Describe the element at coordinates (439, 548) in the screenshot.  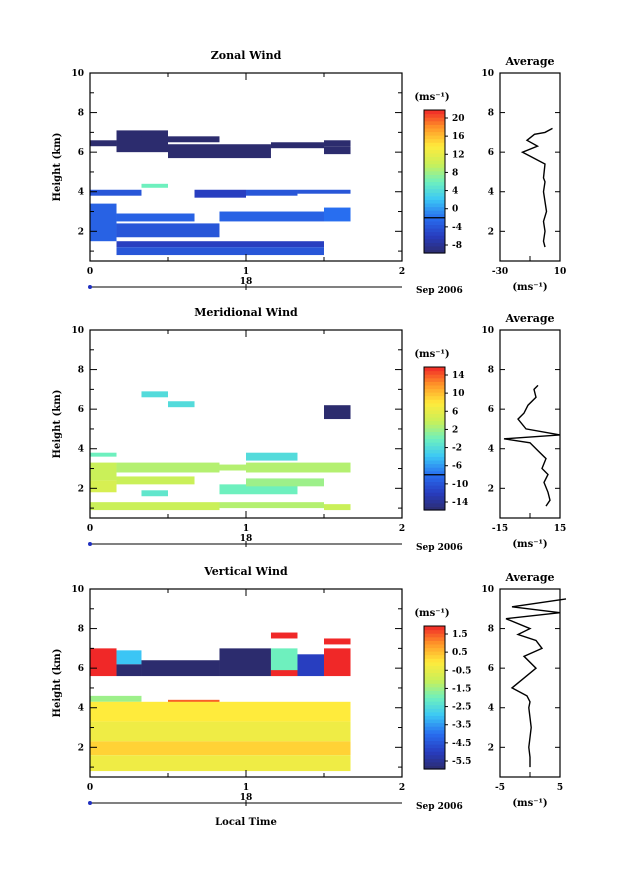
I see `date-label: Sep 2006` at that location.